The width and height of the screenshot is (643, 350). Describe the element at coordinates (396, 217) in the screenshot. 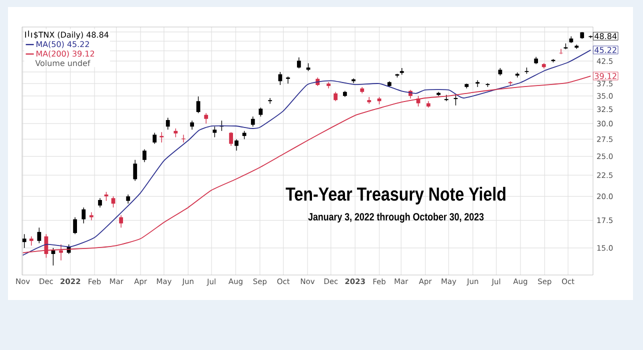

I see `text: January 3, 2022 through October 30, 2023` at that location.